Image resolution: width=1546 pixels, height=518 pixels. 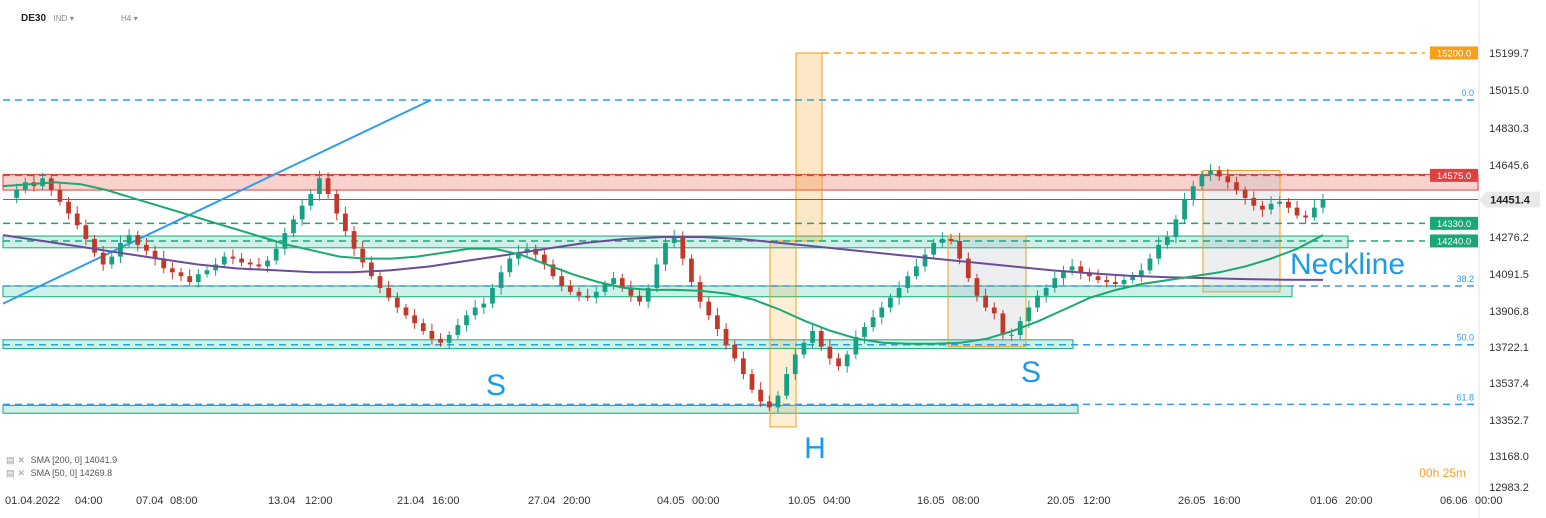 I want to click on timeframe-selector: H4 ▾, so click(x=129, y=18).